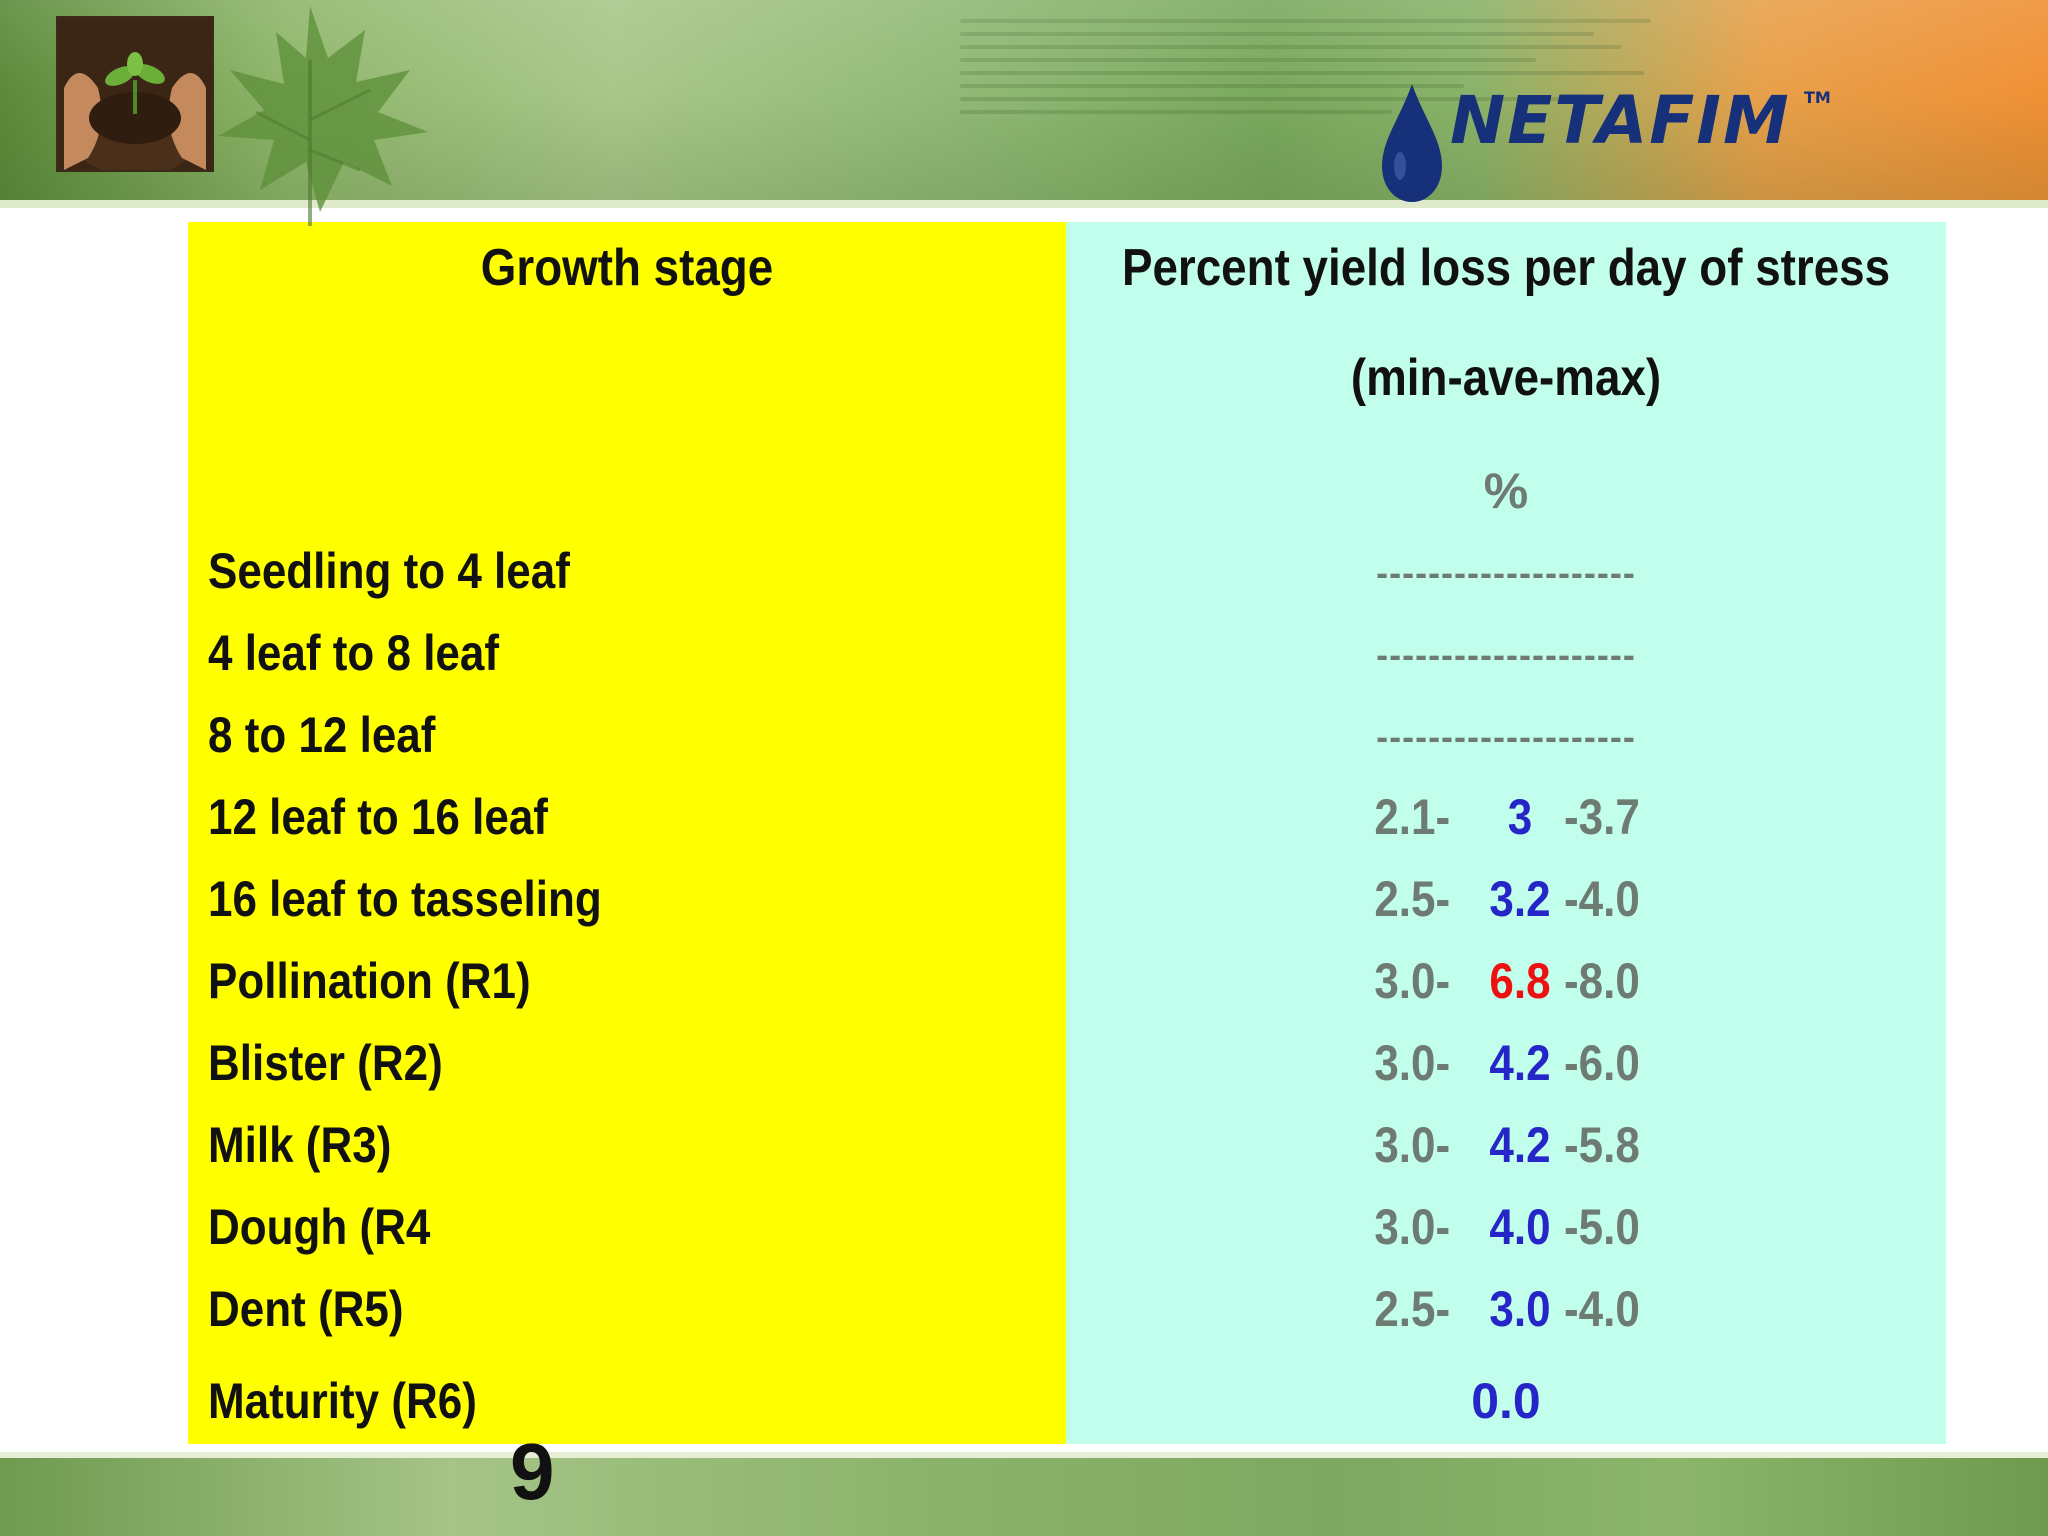  What do you see at coordinates (322, 735) in the screenshot?
I see `stage-label: 8 to 12 leaf` at bounding box center [322, 735].